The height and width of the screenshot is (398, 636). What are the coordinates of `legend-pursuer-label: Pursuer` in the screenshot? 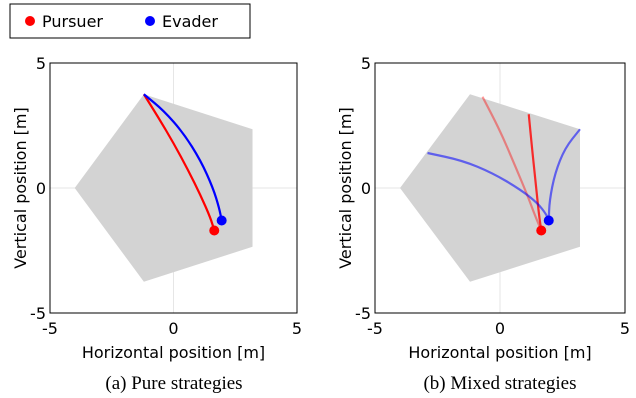 It's located at (72, 21).